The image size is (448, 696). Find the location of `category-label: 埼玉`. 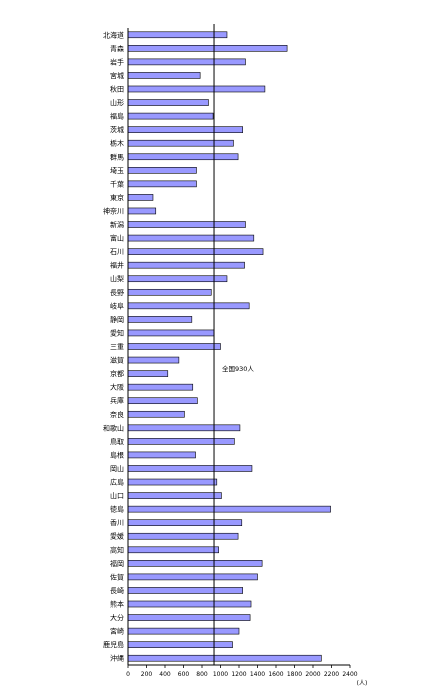

category-label: 埼玉 is located at coordinates (117, 170).